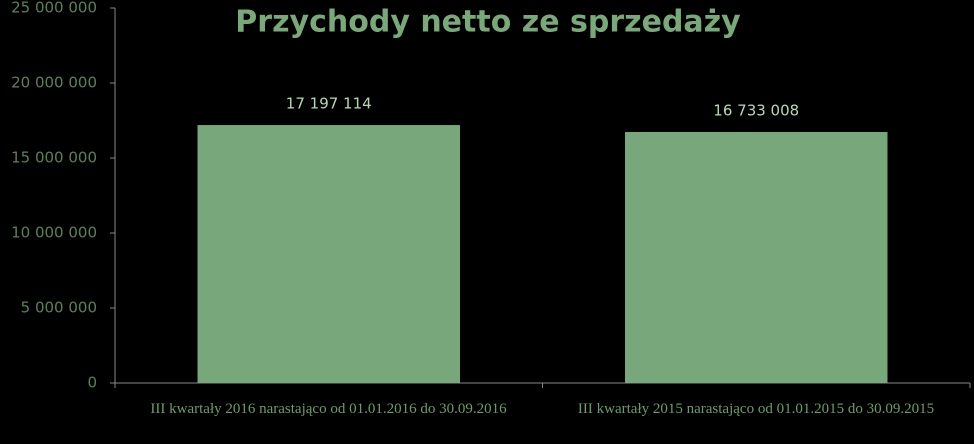 The height and width of the screenshot is (444, 974). What do you see at coordinates (54, 233) in the screenshot?
I see `y-tick-label: 10 000 000` at bounding box center [54, 233].